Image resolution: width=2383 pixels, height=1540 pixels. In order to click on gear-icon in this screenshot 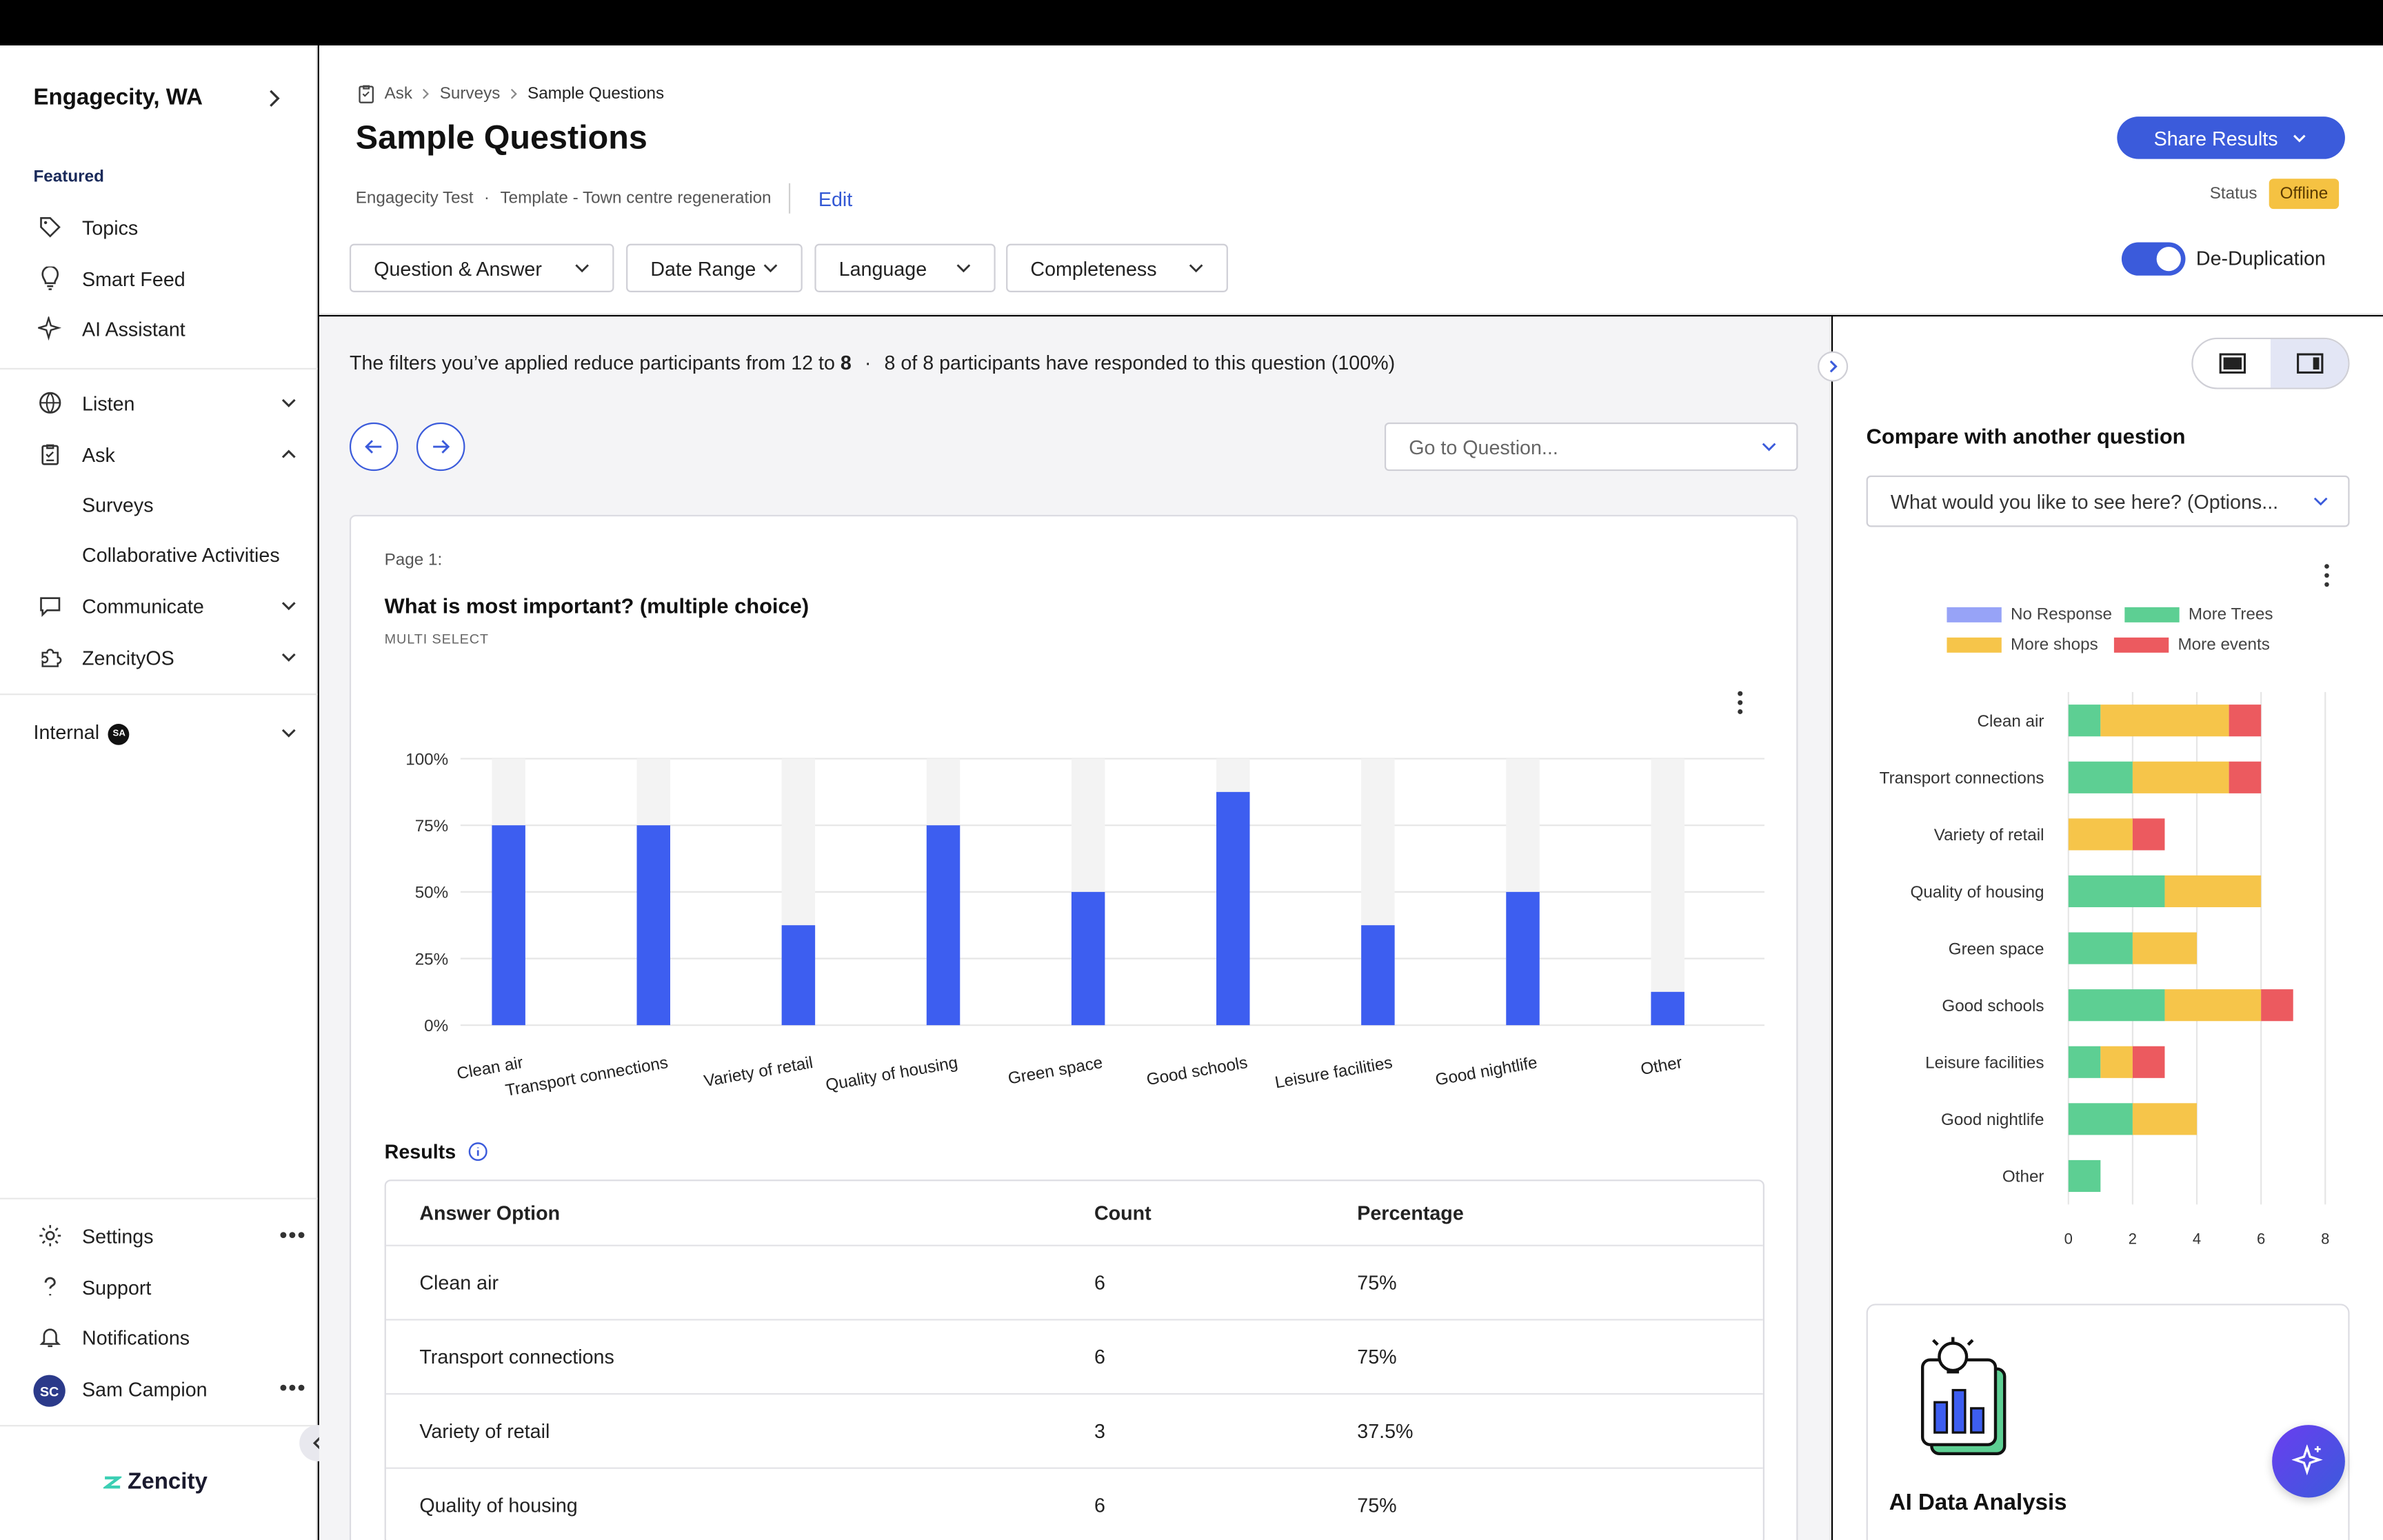, I will do `click(50, 1236)`.